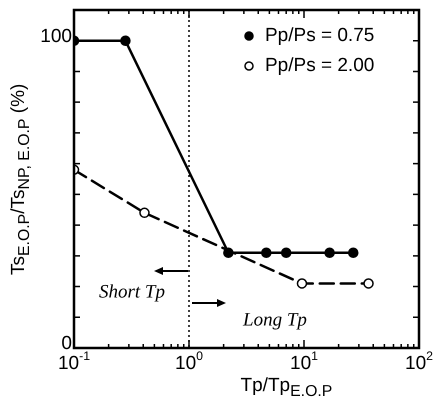 The image size is (436, 404). I want to click on annotation: Short Tp, so click(132, 292).